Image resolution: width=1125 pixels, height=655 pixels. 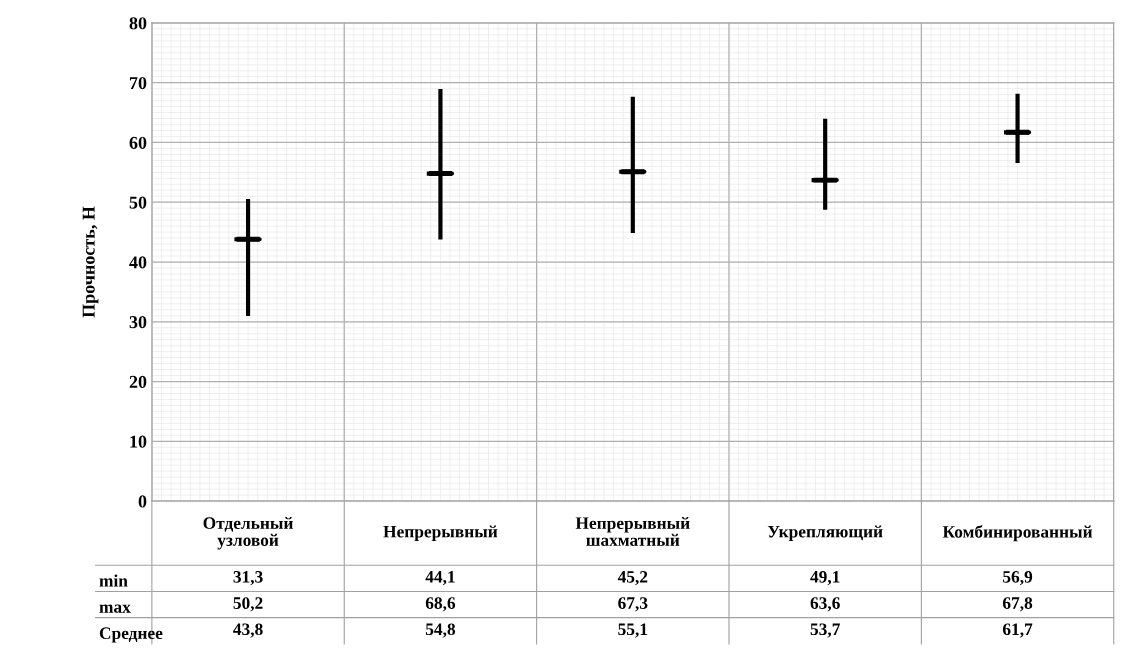 I want to click on y-tick-label: 80, so click(x=138, y=23).